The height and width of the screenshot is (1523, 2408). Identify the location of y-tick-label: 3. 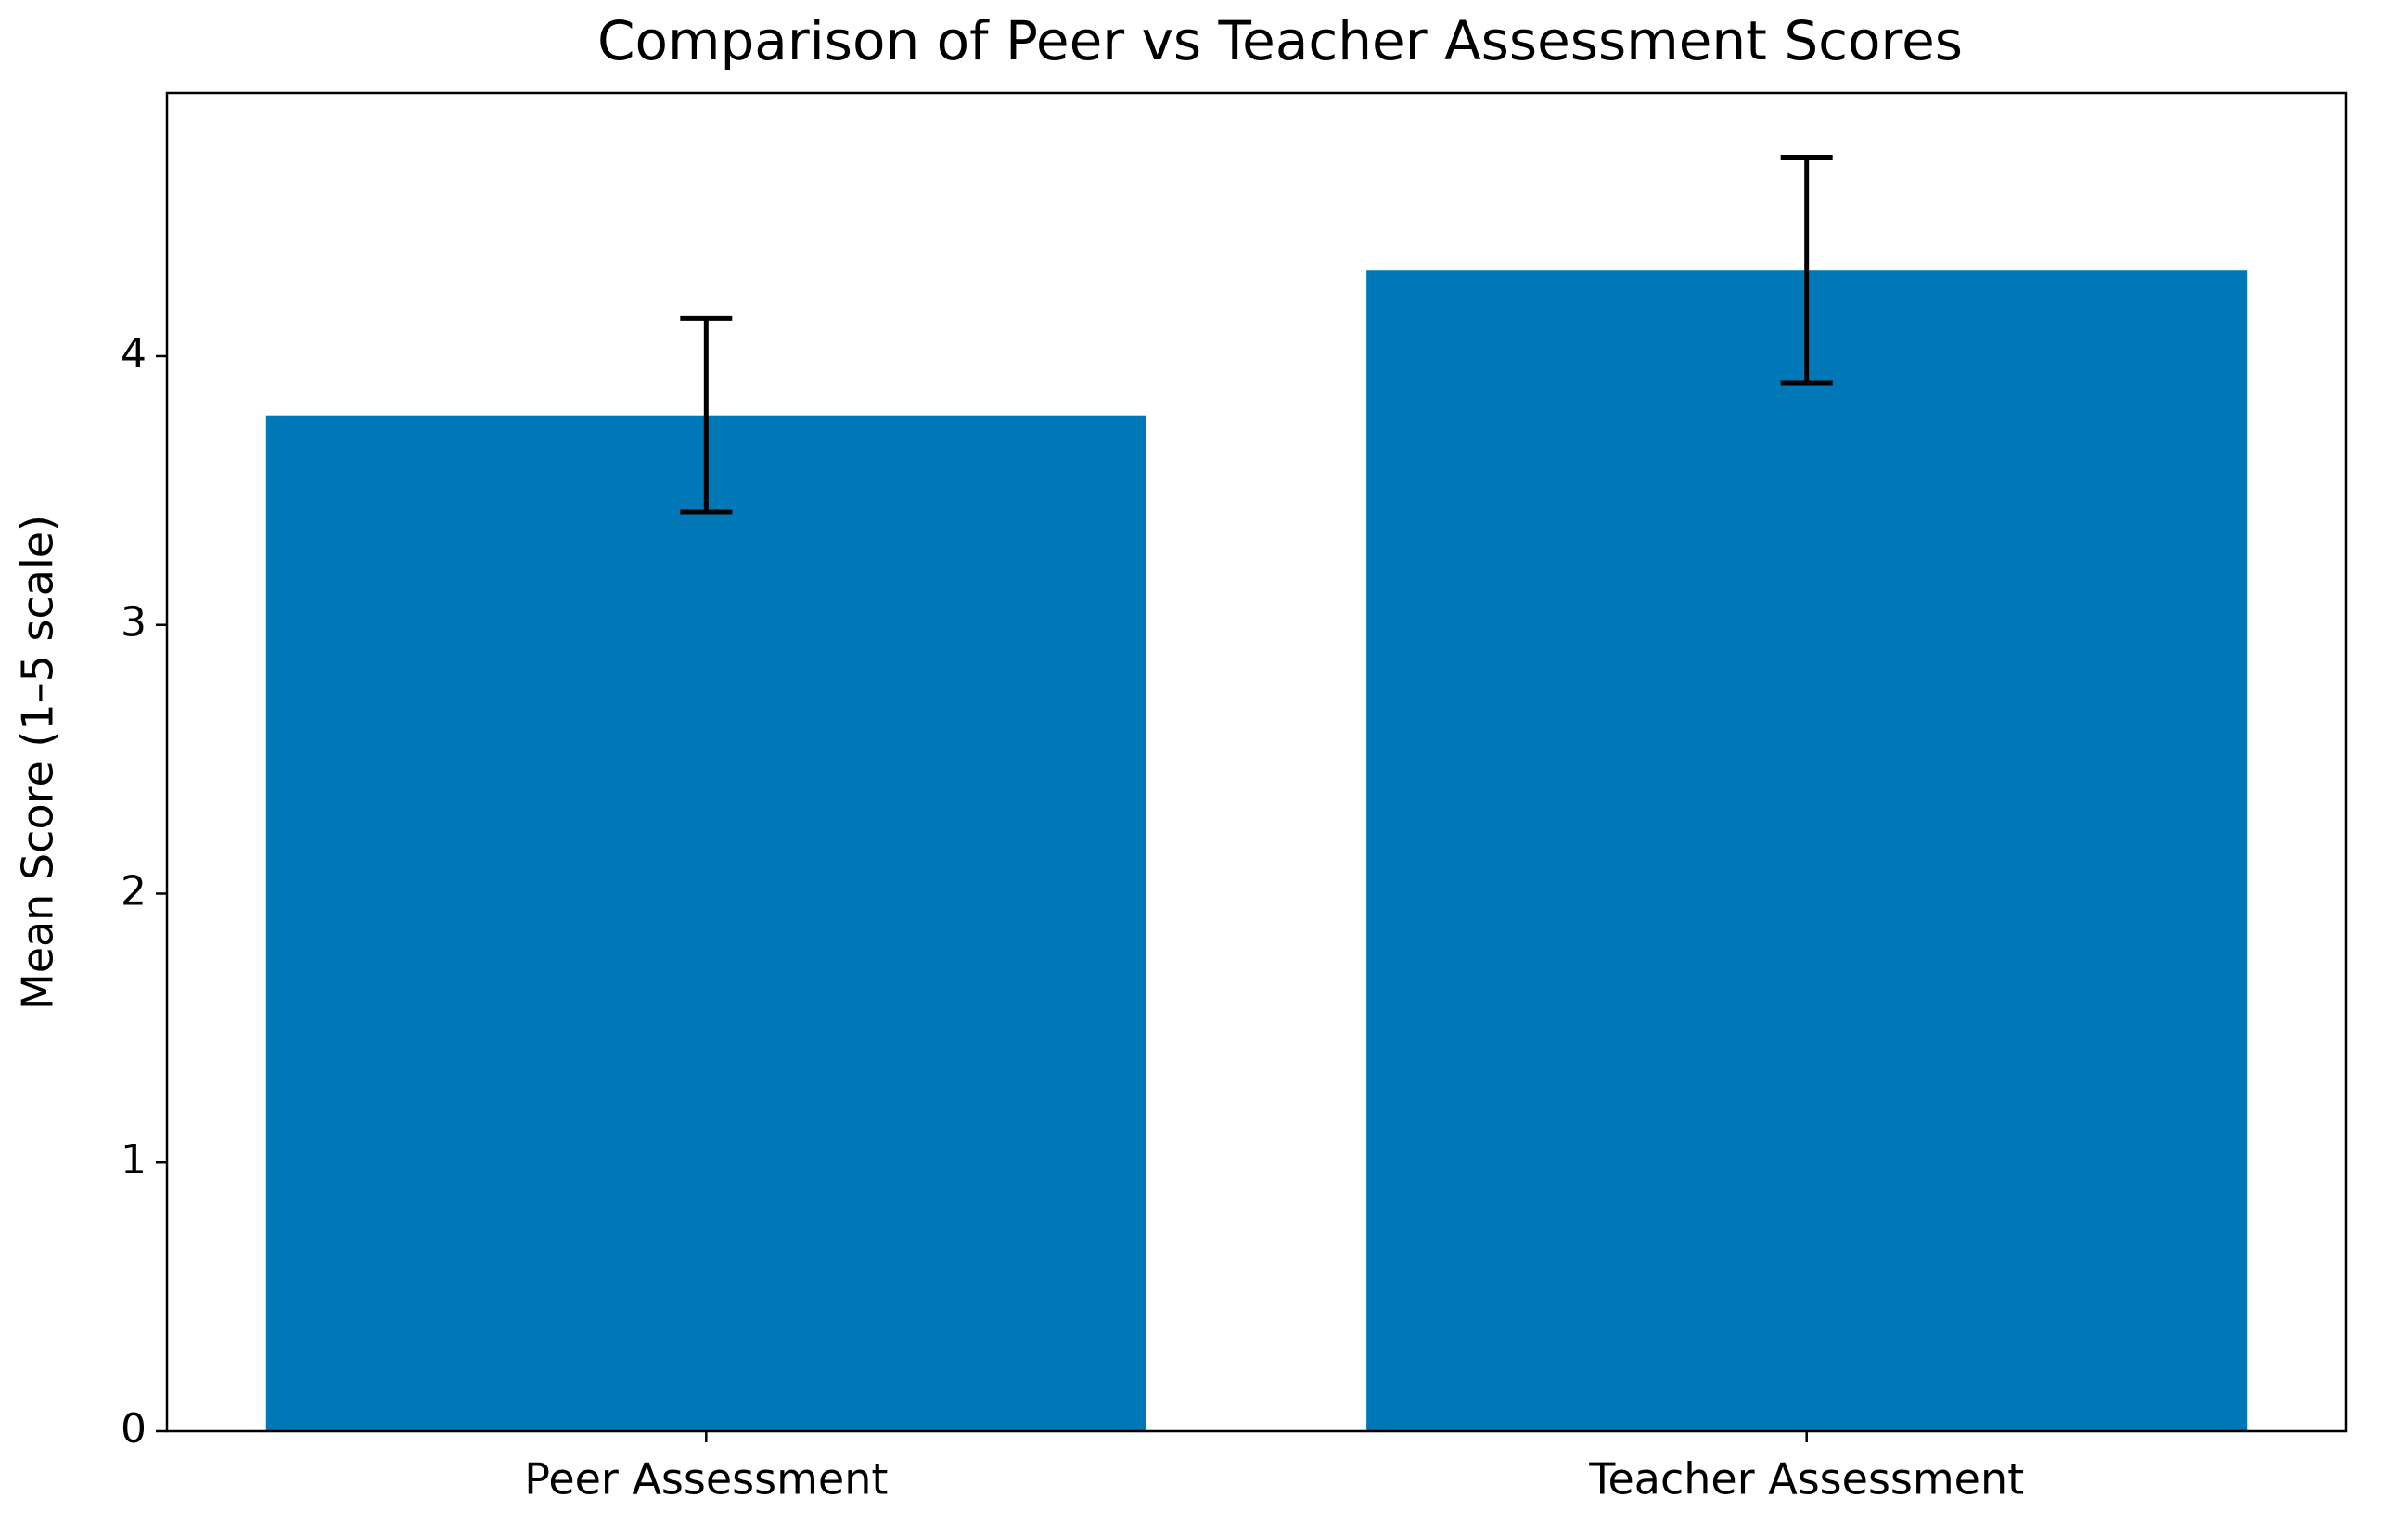
(134, 622).